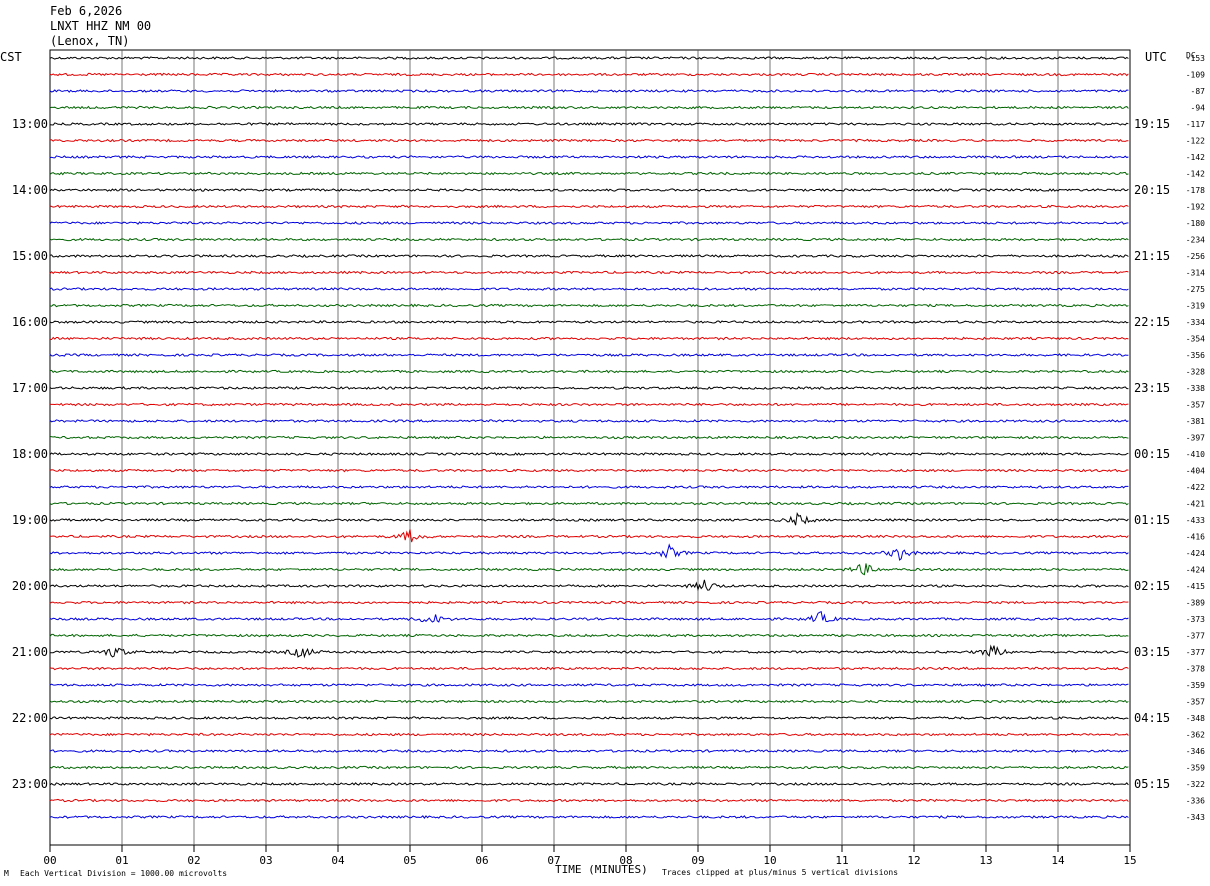 This screenshot has width=1210, height=886. Describe the element at coordinates (1195, 124) in the screenshot. I see `dc-offset-label: -117` at that location.